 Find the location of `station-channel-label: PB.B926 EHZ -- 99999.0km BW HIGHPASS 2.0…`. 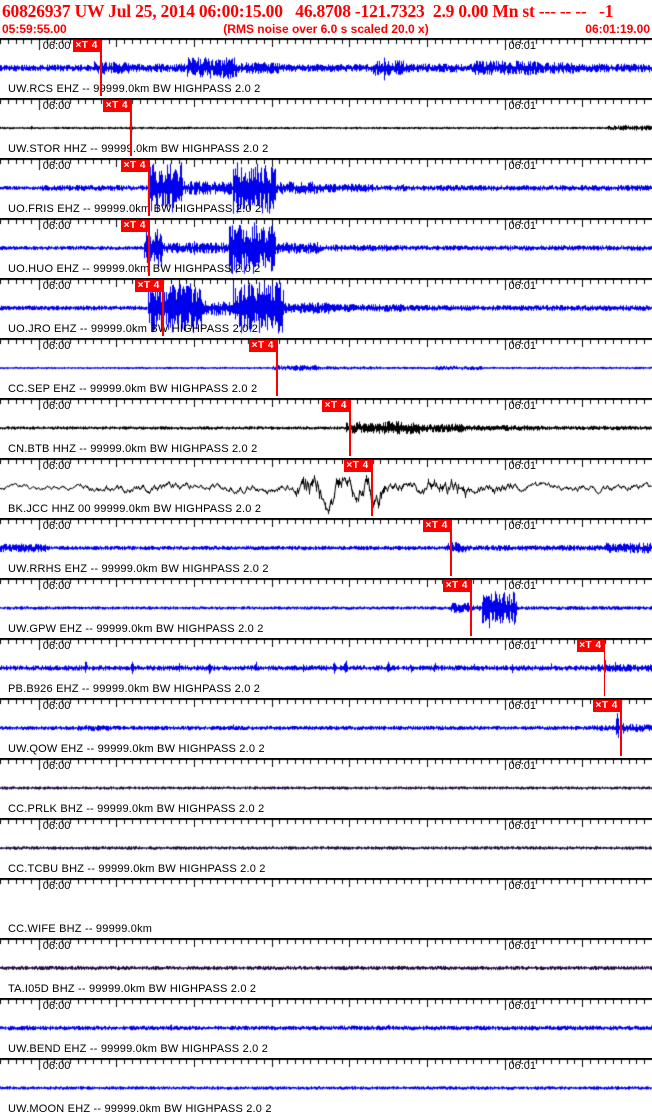

station-channel-label: PB.B926 EHZ -- 99999.0km BW HIGHPASS 2.0… is located at coordinates (134, 689).